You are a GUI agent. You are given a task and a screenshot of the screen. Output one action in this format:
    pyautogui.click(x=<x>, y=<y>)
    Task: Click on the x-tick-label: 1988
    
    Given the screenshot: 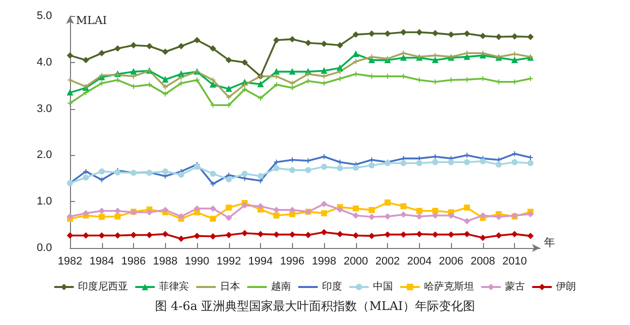 What is the action you would take?
    pyautogui.click(x=165, y=262)
    